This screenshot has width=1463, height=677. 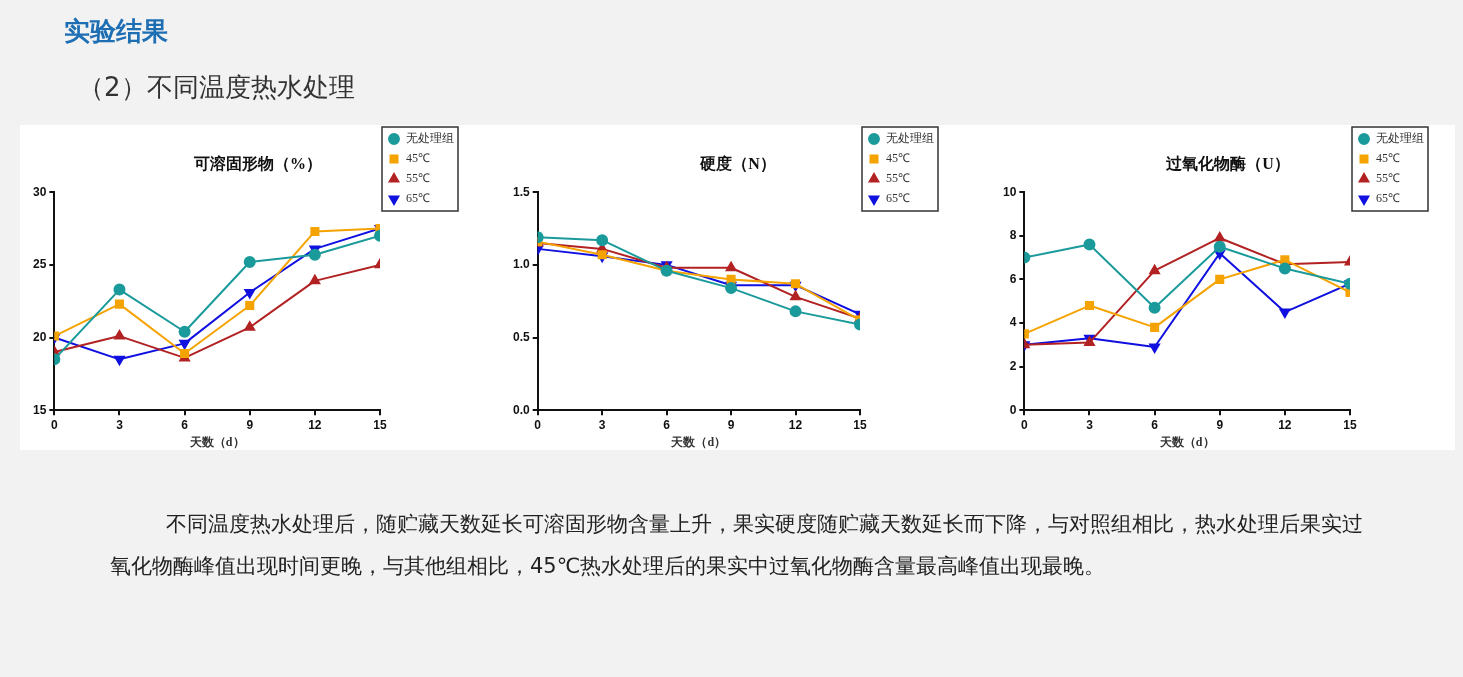 What do you see at coordinates (39, 191) in the screenshot?
I see `y-tick-label: 30` at bounding box center [39, 191].